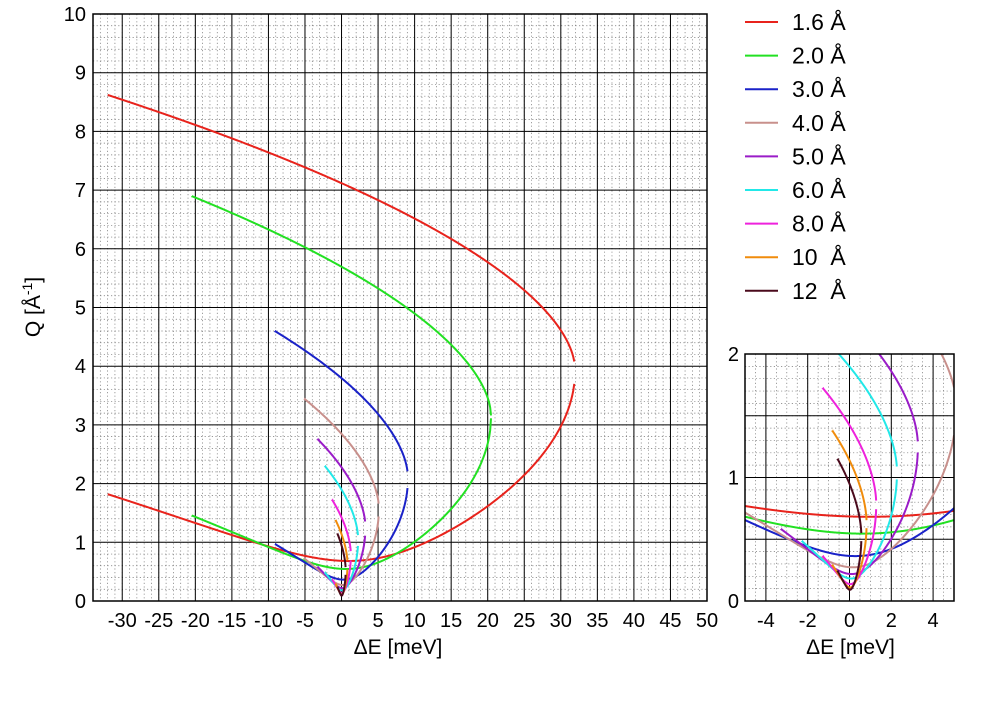  What do you see at coordinates (819, 256) in the screenshot?
I see `legend-label-7: 10 Å` at bounding box center [819, 256].